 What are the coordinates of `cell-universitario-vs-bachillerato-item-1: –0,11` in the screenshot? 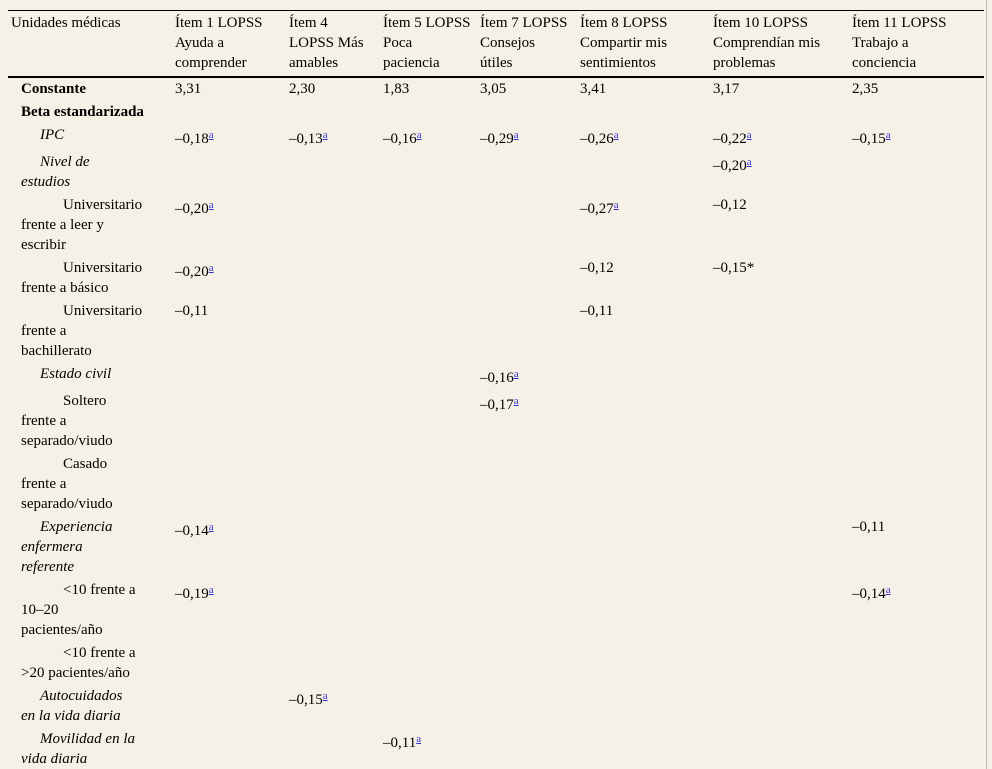 It's located at (232, 331).